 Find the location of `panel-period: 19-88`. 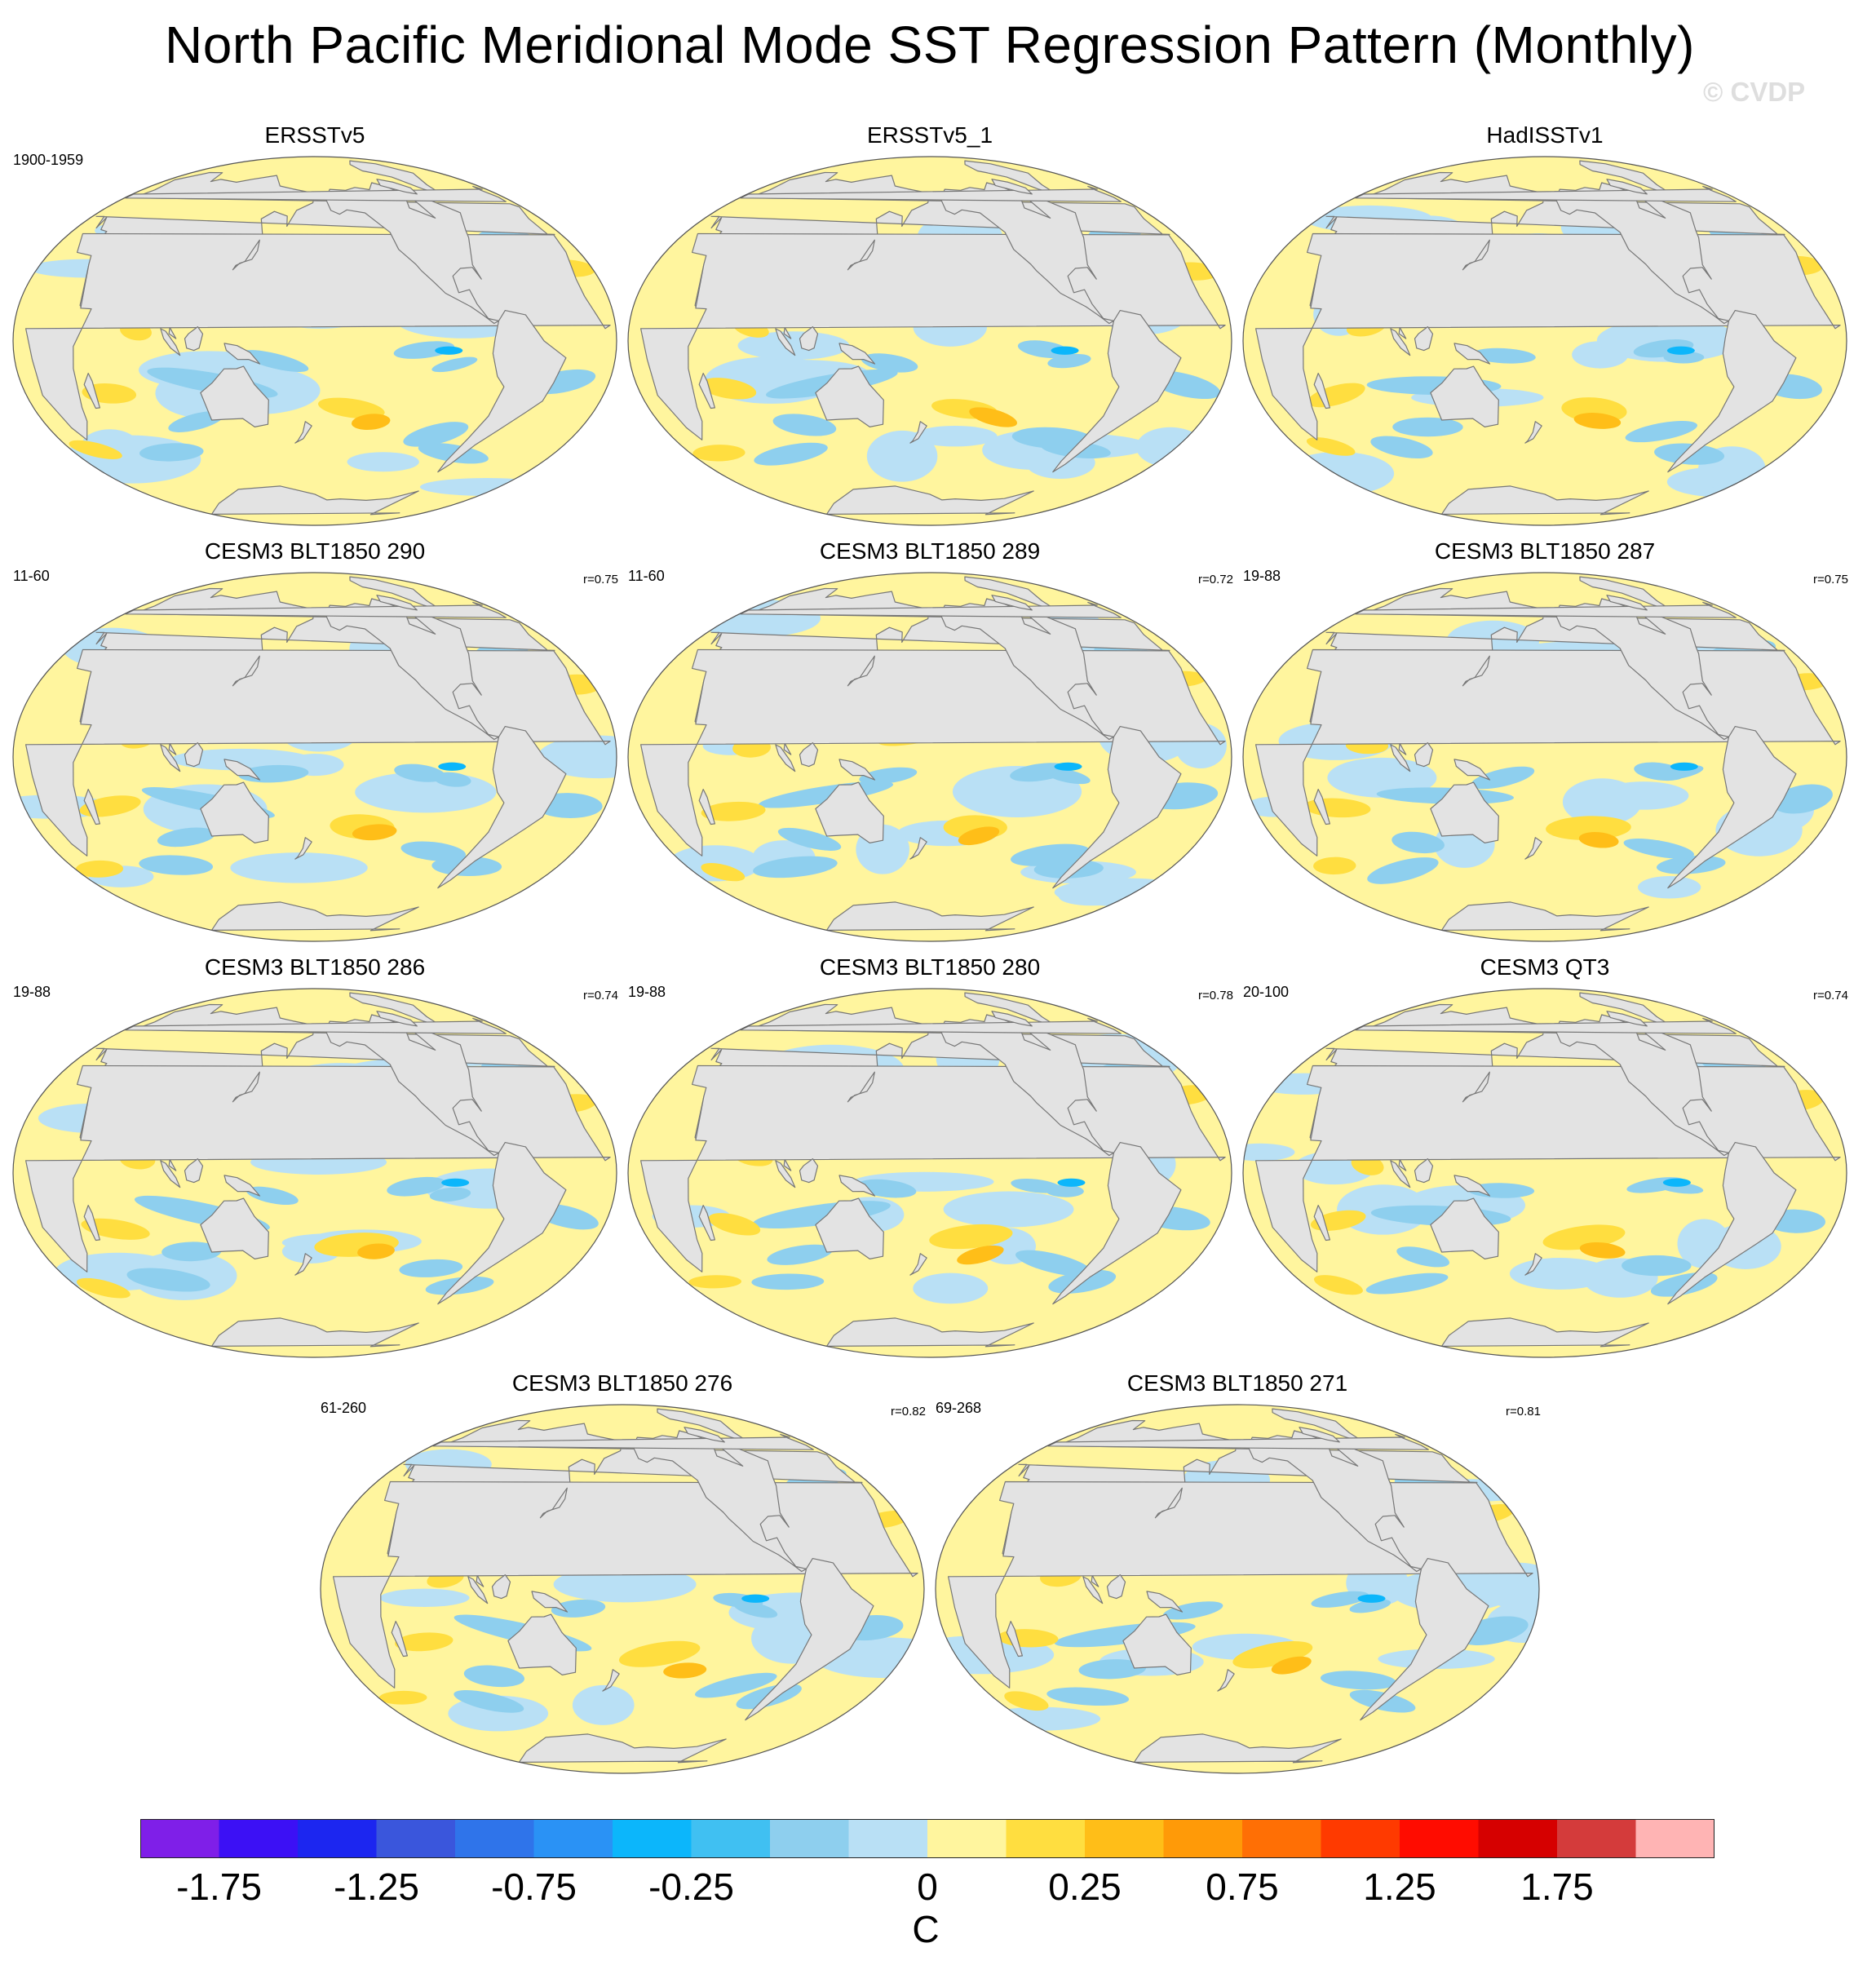

panel-period: 19-88 is located at coordinates (647, 992).